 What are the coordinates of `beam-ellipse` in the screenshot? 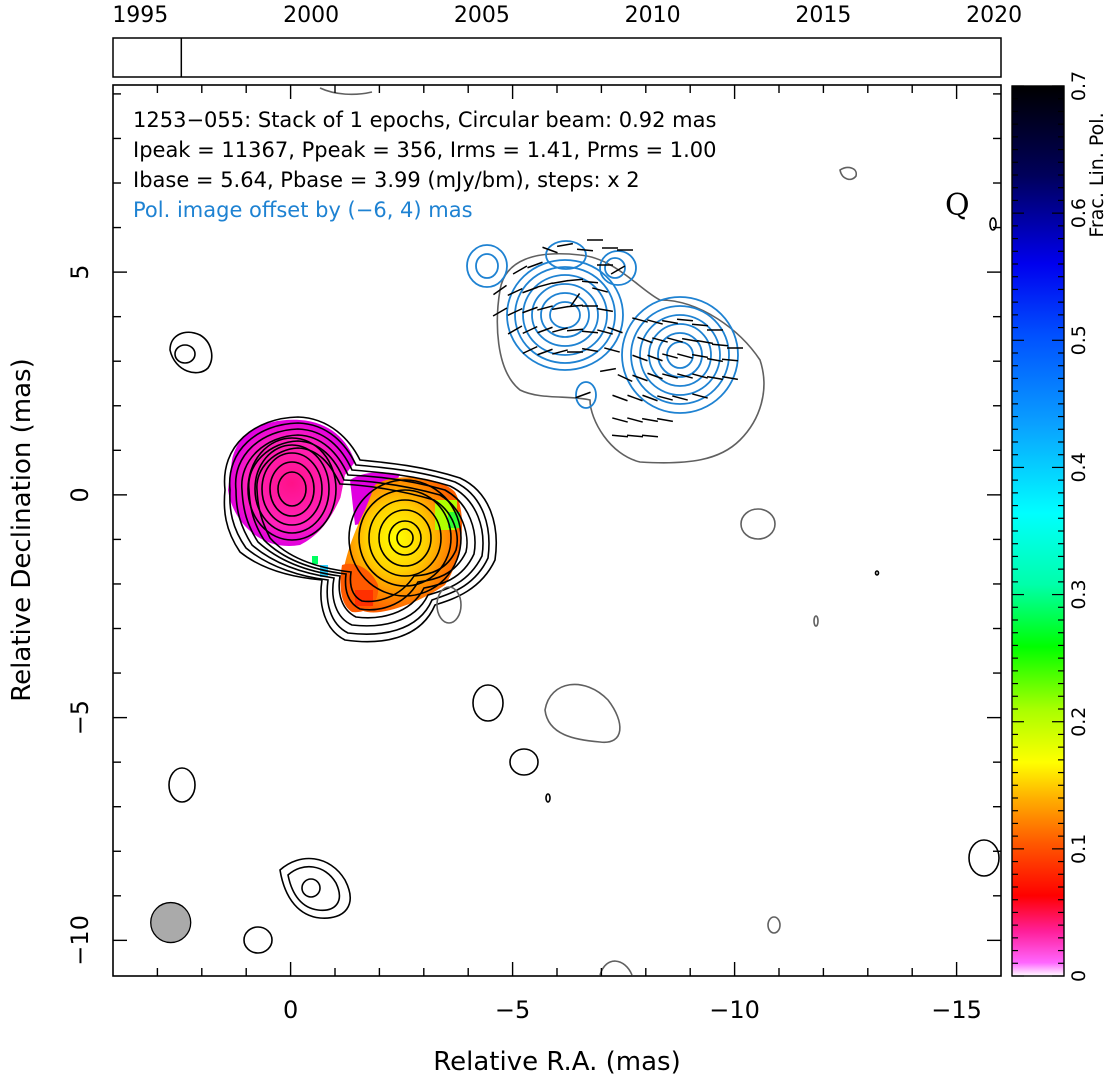 It's located at (171, 922).